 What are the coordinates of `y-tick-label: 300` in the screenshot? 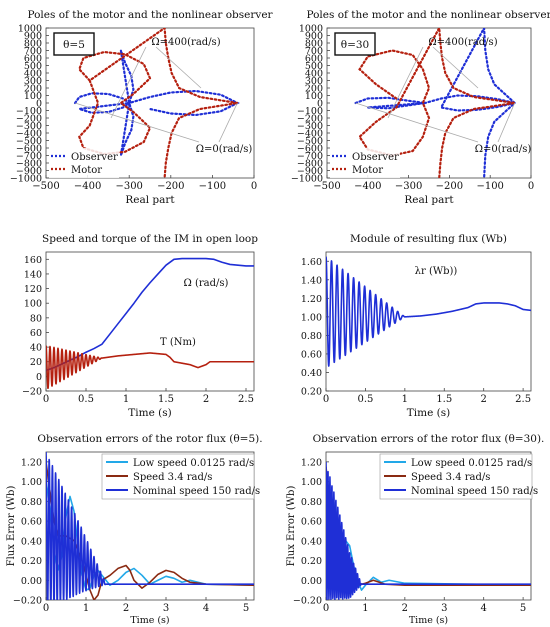 It's located at (314, 81).